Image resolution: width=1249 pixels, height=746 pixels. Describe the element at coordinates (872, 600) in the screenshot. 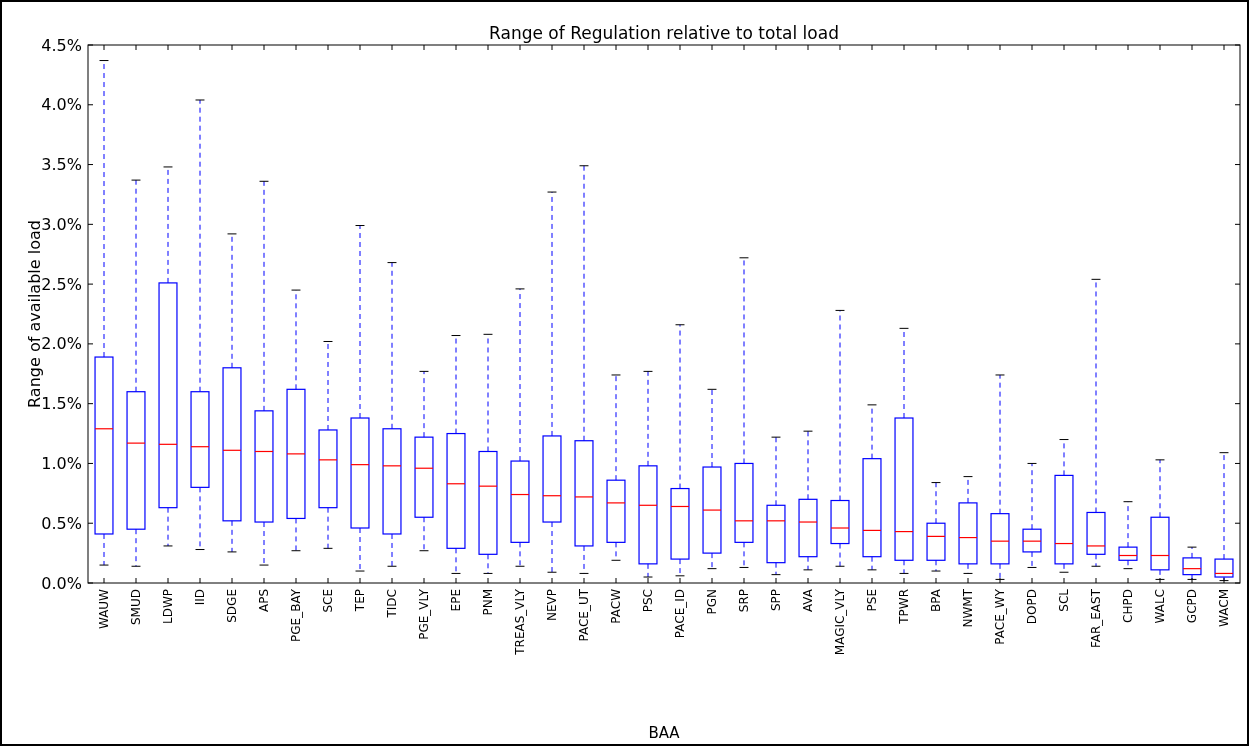

I see `x-tick-label: PSE` at that location.